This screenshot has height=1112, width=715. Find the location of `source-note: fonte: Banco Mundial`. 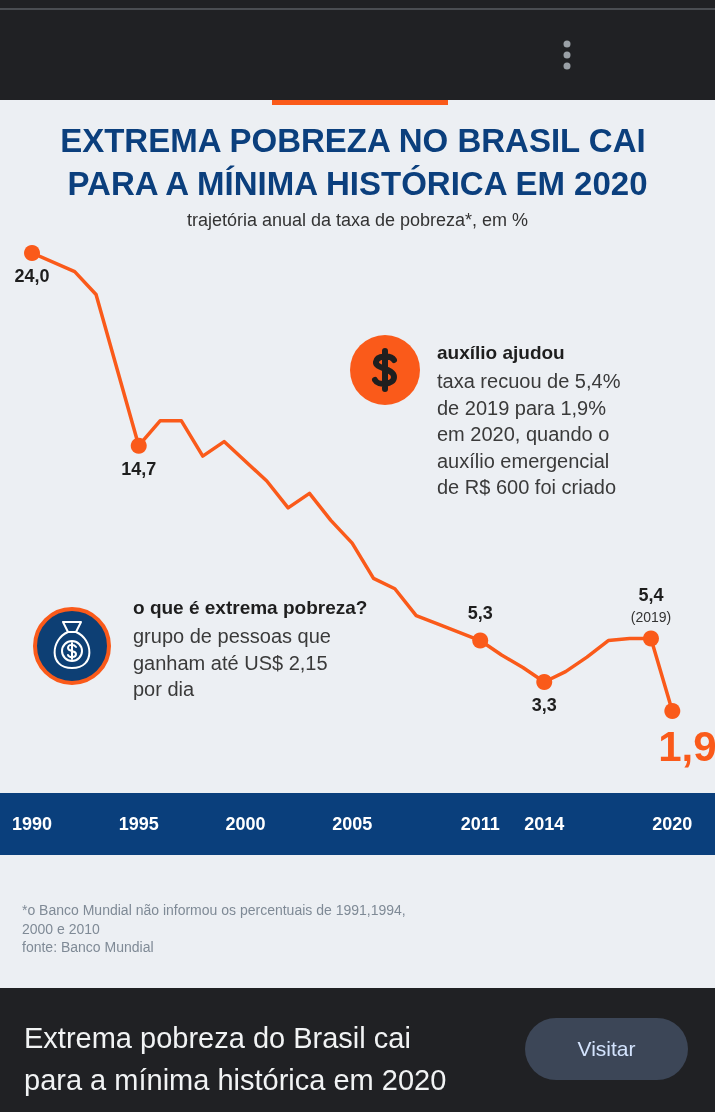

source-note: fonte: Banco Mundial is located at coordinates (88, 947).